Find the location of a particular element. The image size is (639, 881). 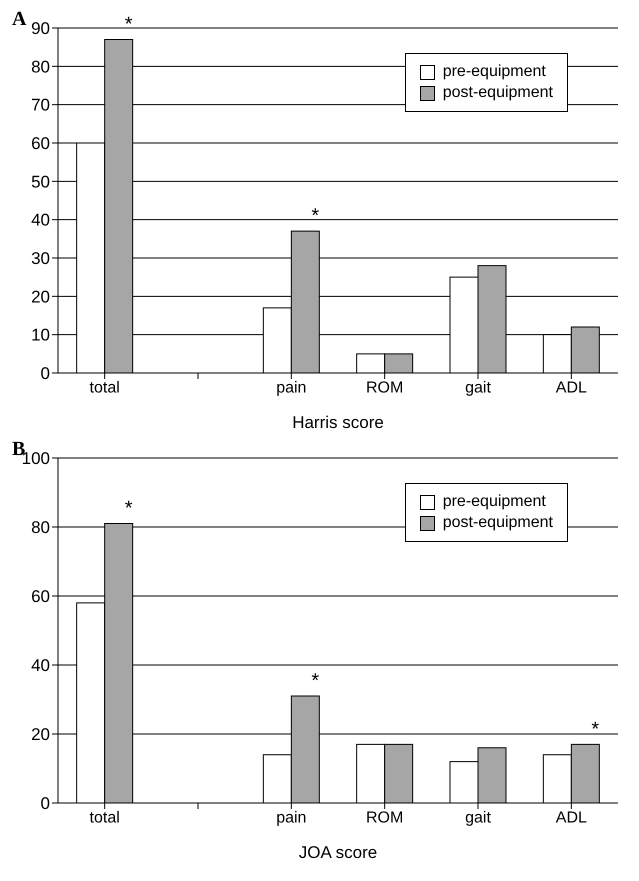

x-axis-title: JOA score is located at coordinates (338, 852).